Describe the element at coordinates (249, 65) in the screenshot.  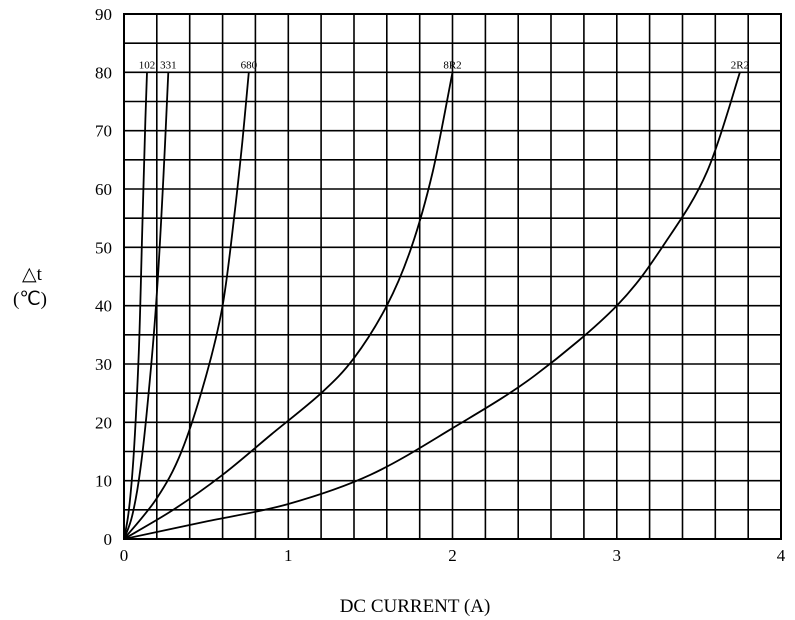
I see `curve-label-680: 680` at that location.